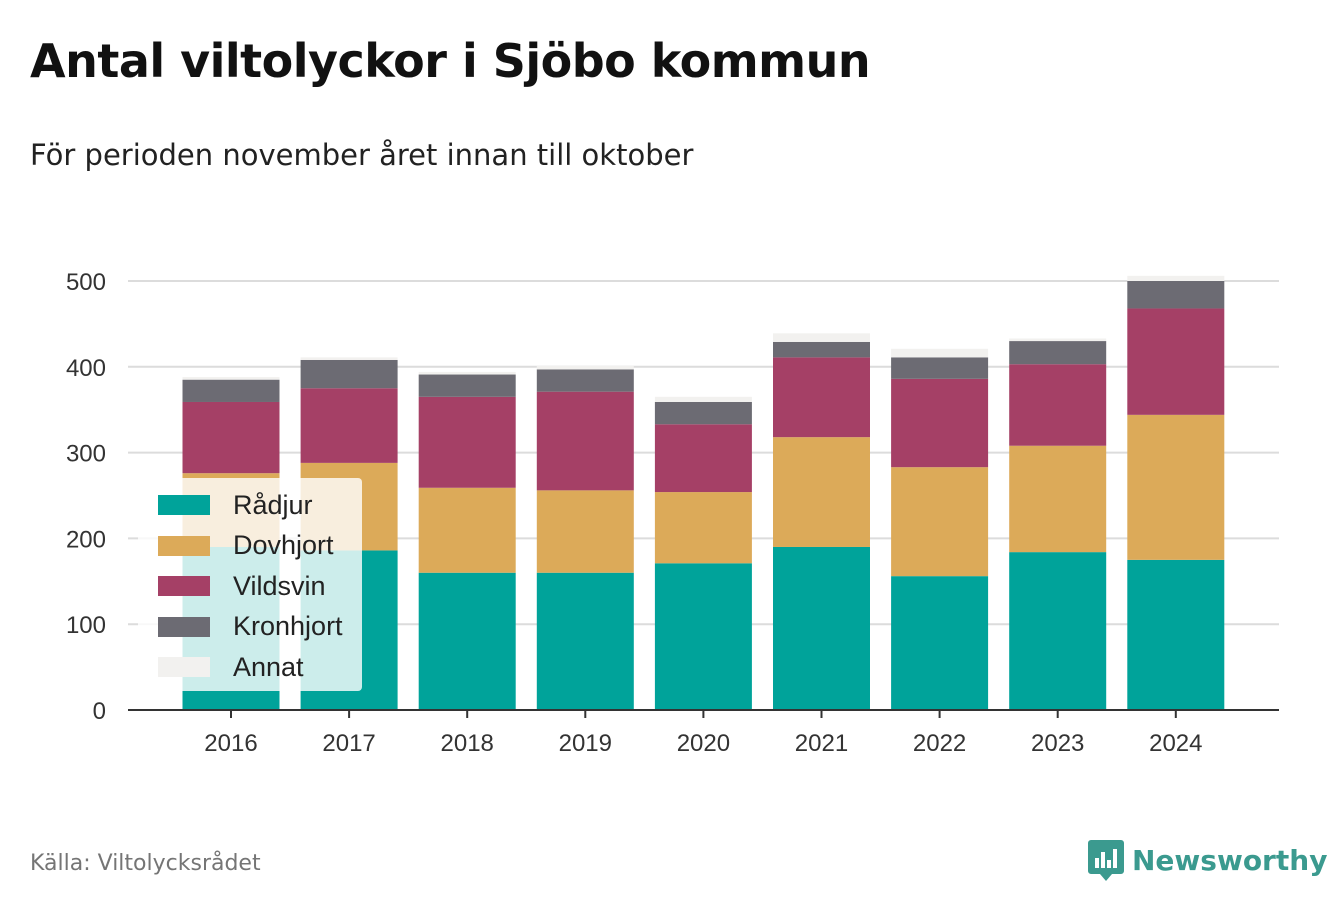 The image size is (1340, 913). Describe the element at coordinates (349, 358) in the screenshot. I see `bar-segment-annat-2017` at that location.